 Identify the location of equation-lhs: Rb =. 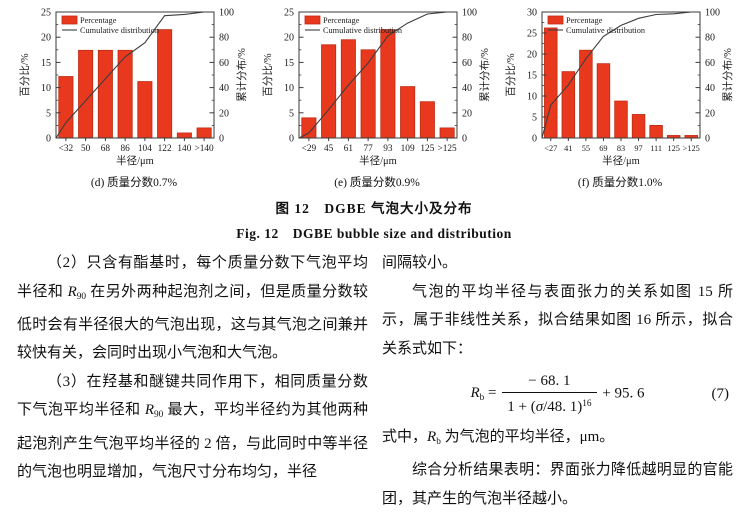
(485, 394).